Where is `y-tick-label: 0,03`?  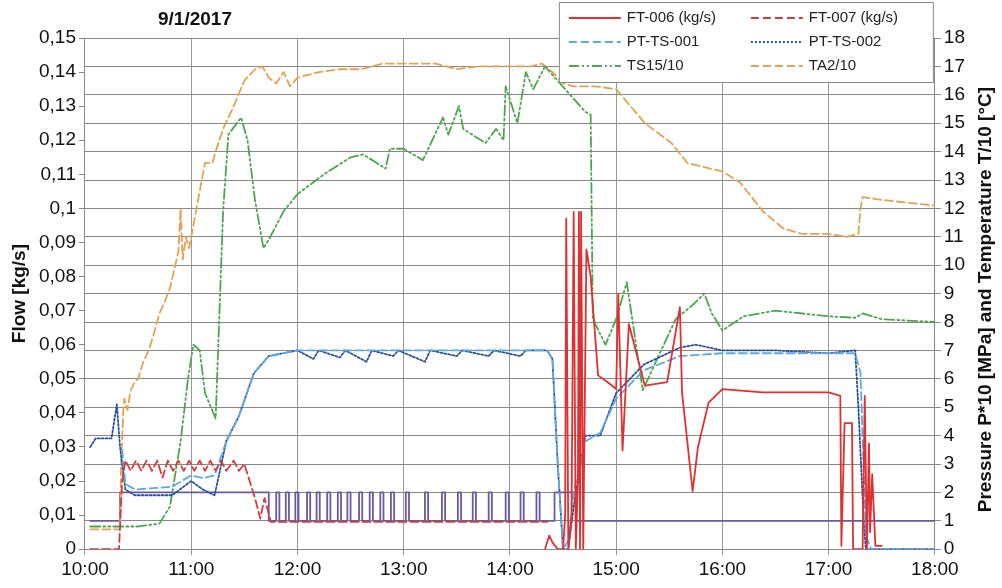
y-tick-label: 0,03 is located at coordinates (57, 446).